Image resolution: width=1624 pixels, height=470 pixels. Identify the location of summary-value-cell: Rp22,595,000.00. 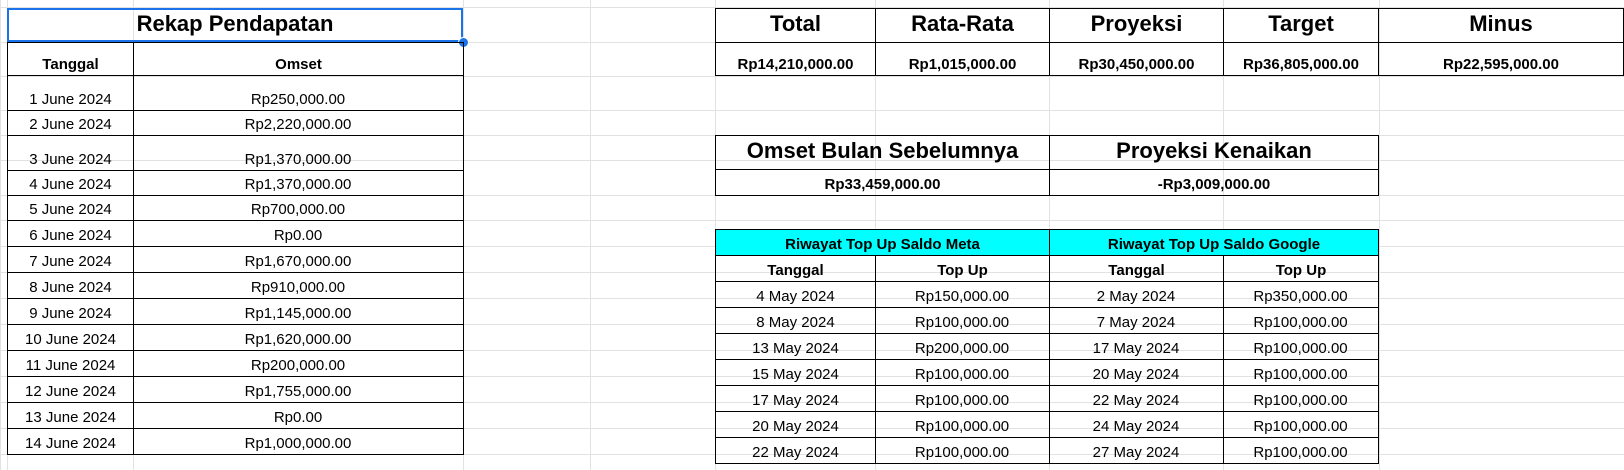
(1501, 59).